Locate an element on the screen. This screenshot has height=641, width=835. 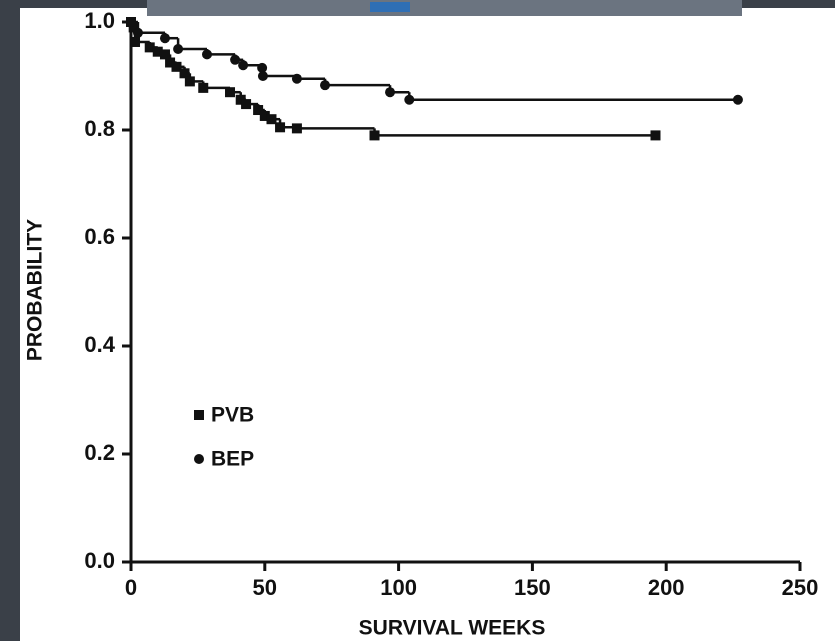
y-tick-label: 0.4 is located at coordinates (99, 344).